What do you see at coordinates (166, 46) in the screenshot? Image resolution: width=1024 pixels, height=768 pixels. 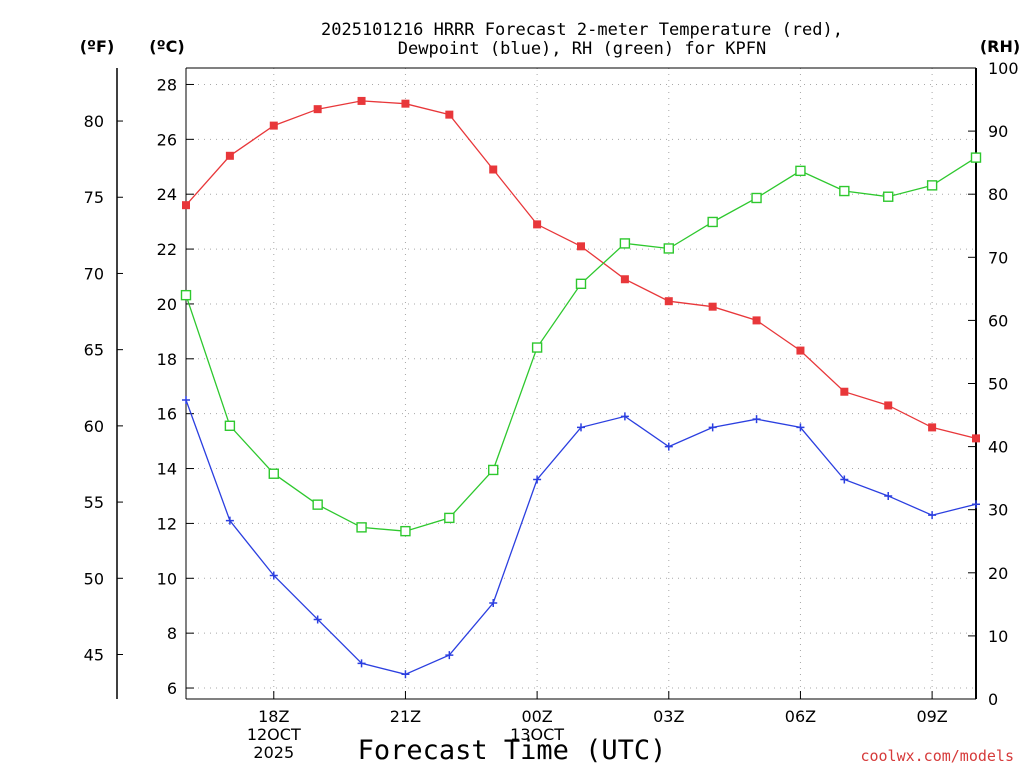 I see `celsius-unit-label: (ºC)` at bounding box center [166, 46].